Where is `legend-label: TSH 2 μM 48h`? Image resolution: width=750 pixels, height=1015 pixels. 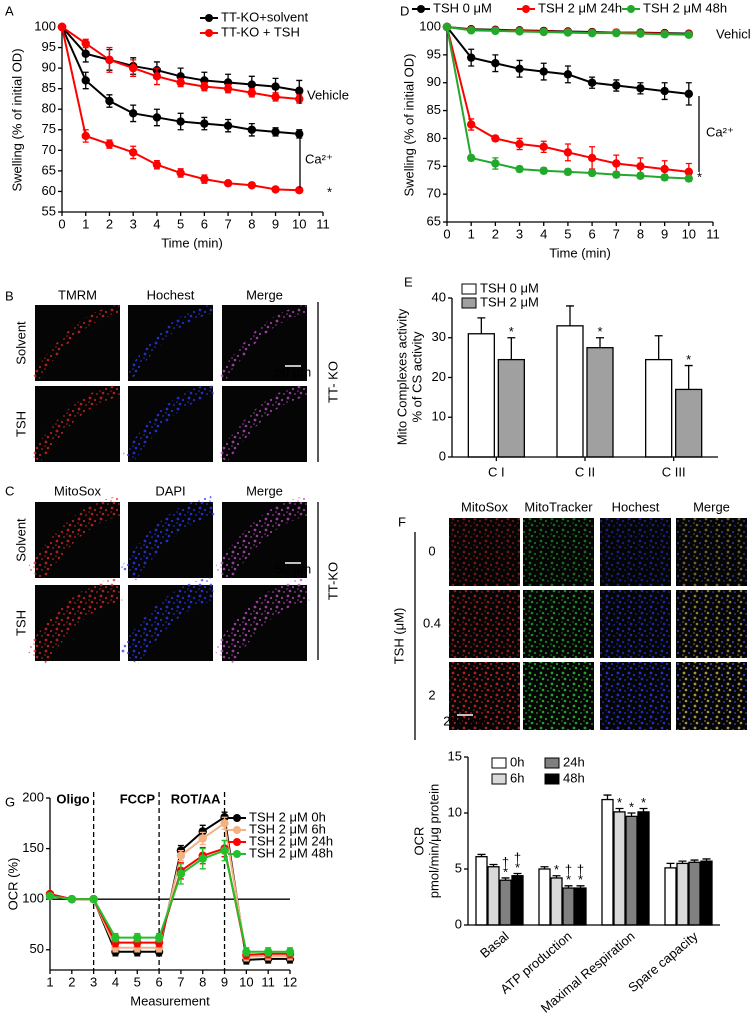
legend-label: TSH 2 μM 48h is located at coordinates (291, 852).